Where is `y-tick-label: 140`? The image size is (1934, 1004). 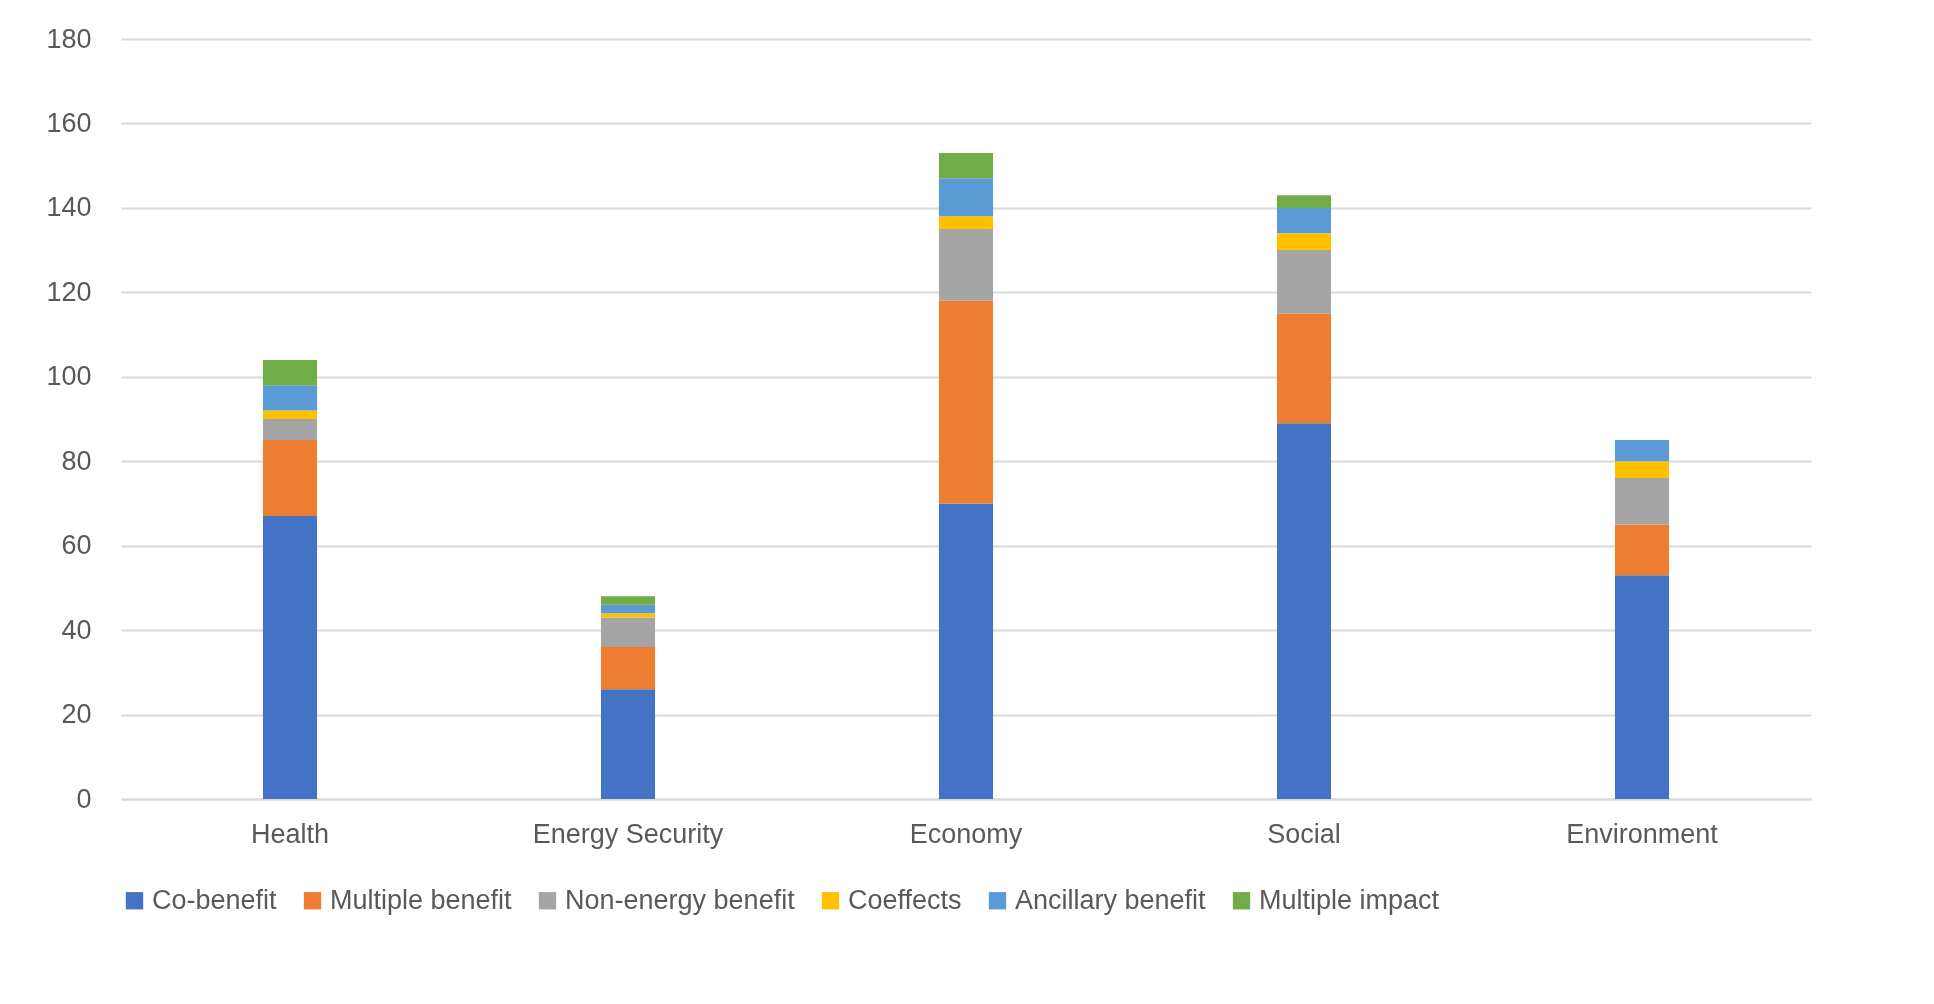
y-tick-label: 140 is located at coordinates (69, 207).